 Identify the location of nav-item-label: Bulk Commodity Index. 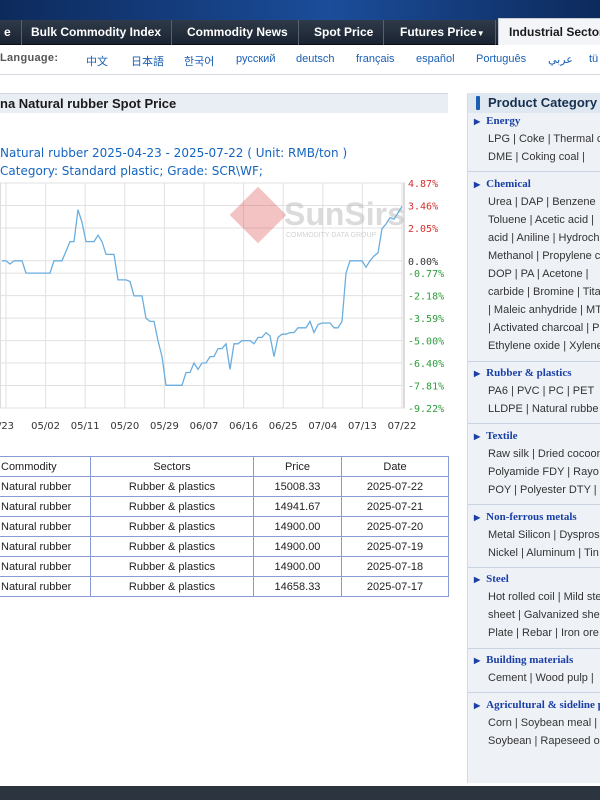
(96, 32).